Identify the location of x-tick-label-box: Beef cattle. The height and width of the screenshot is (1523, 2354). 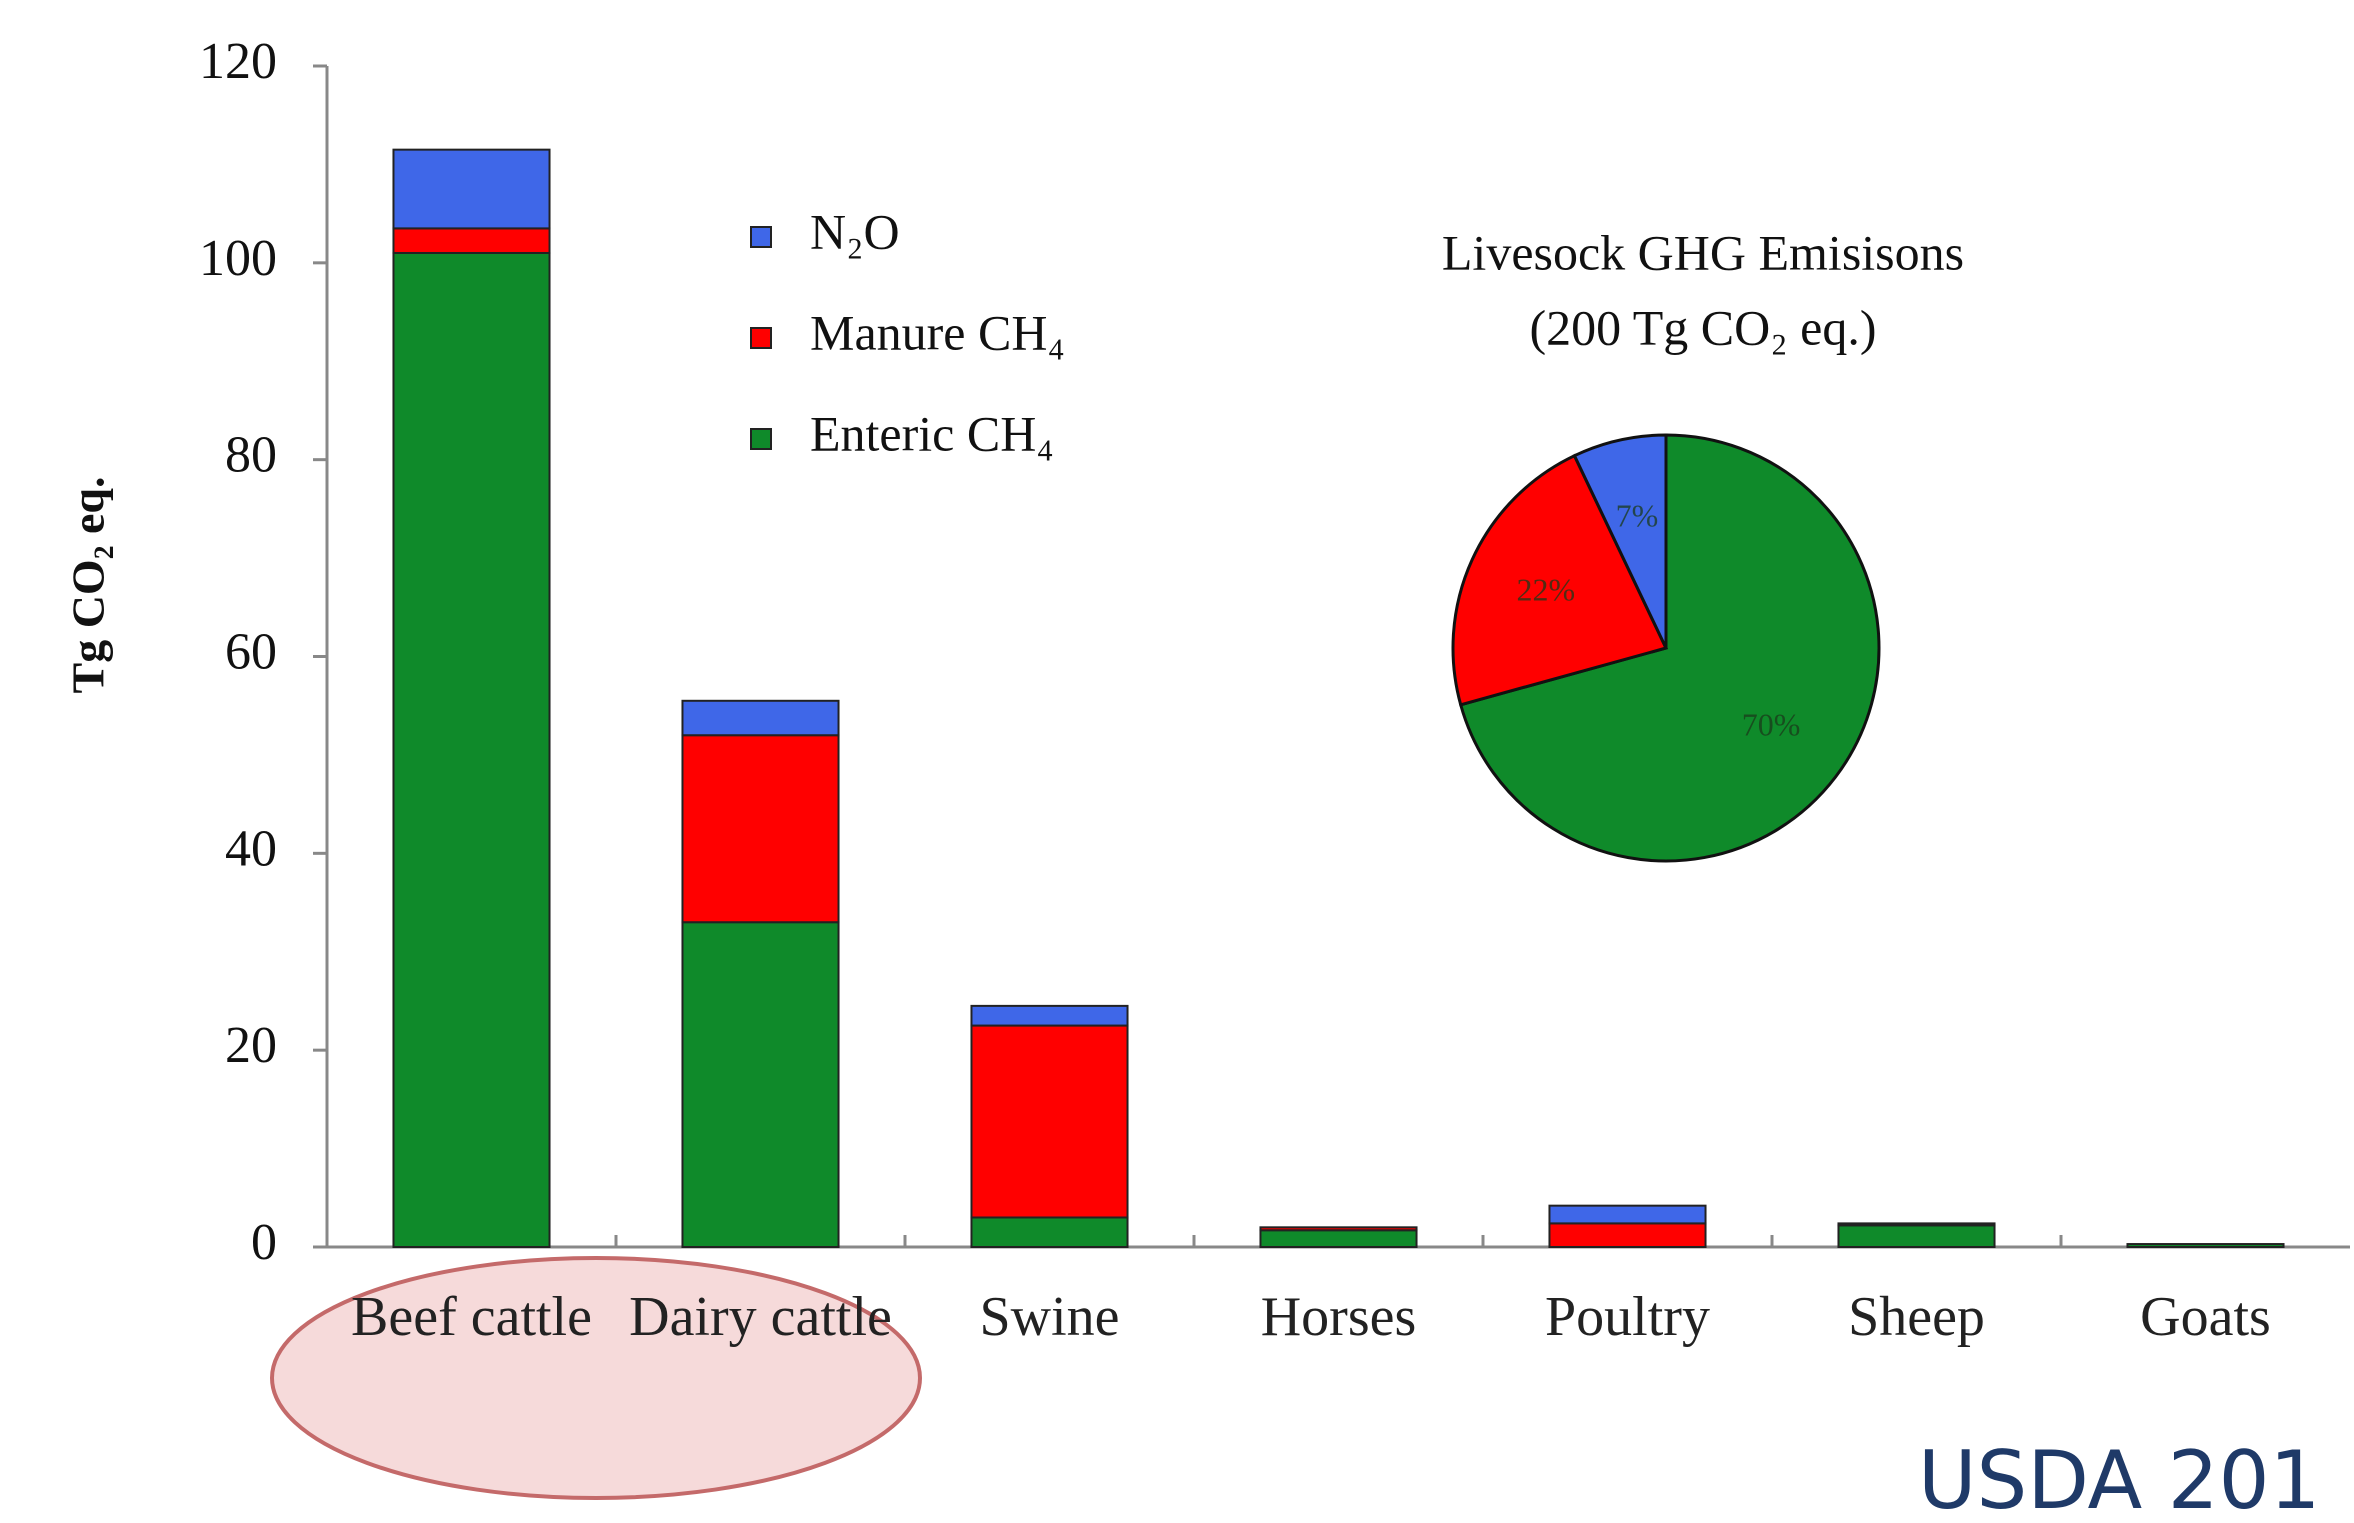
(471, 1317).